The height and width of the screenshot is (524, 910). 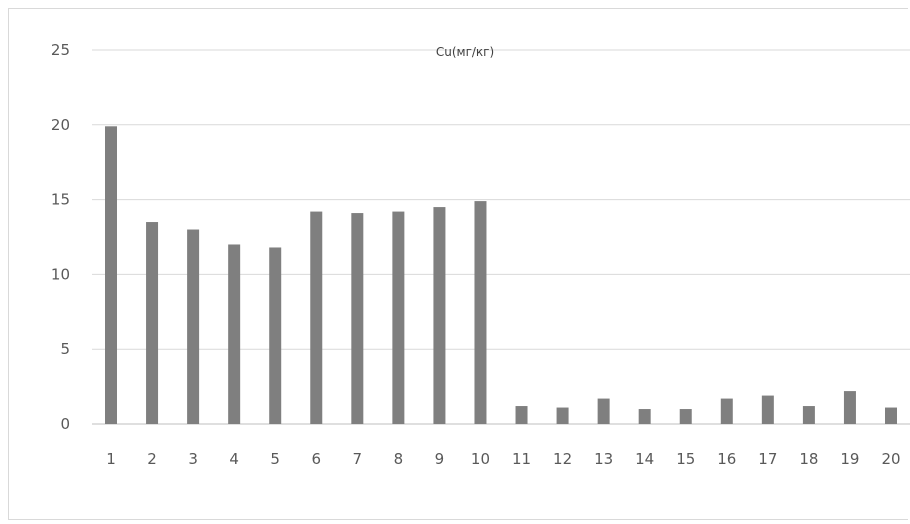 What do you see at coordinates (60, 125) in the screenshot?
I see `y-tick-label: 20` at bounding box center [60, 125].